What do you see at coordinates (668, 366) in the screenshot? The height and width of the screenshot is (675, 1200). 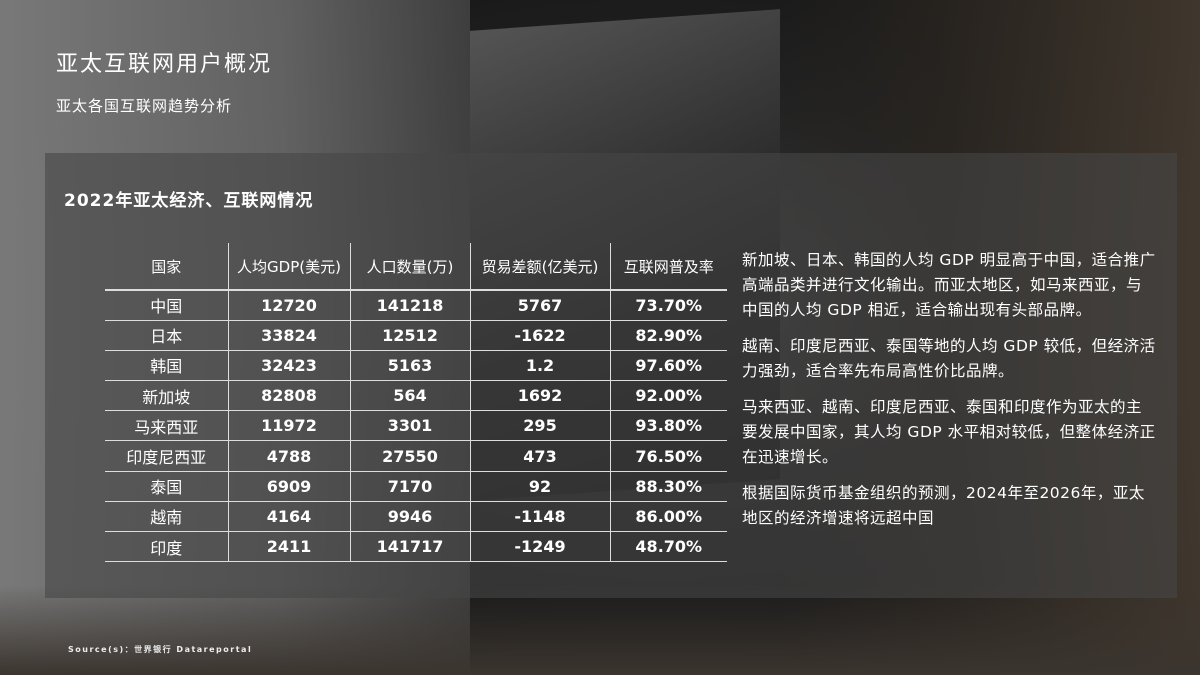 I see `table-cell: 97.60%` at bounding box center [668, 366].